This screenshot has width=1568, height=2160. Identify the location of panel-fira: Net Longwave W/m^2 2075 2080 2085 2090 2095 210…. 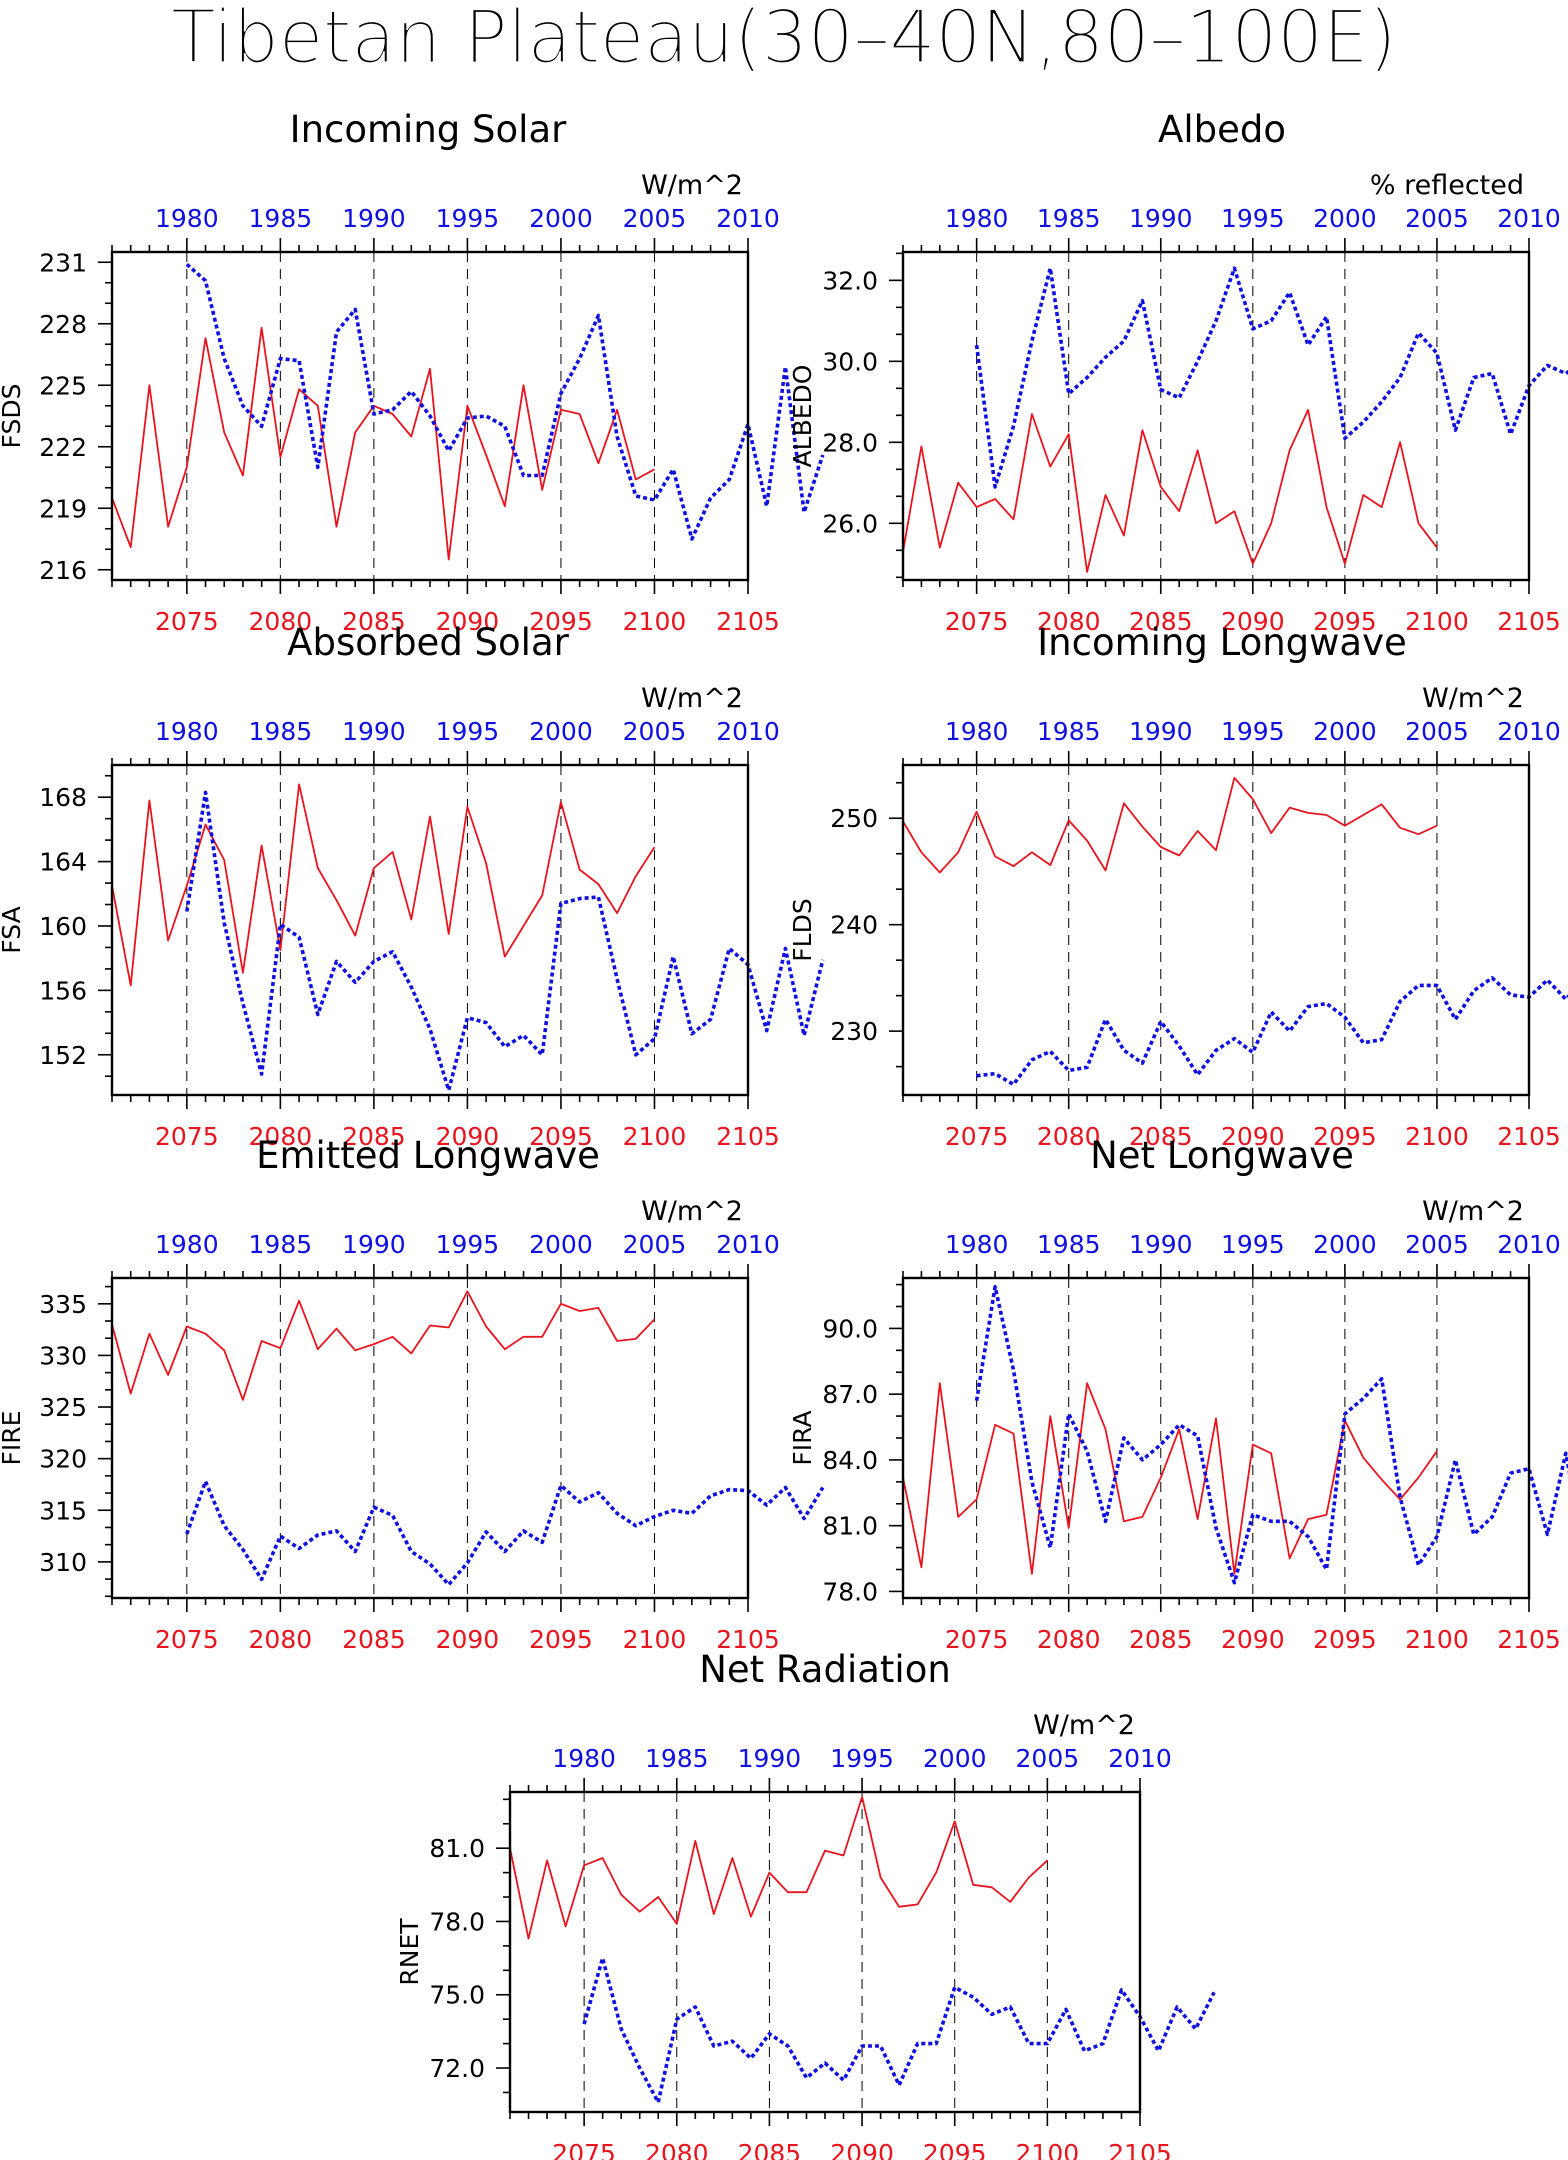
(1178, 1394).